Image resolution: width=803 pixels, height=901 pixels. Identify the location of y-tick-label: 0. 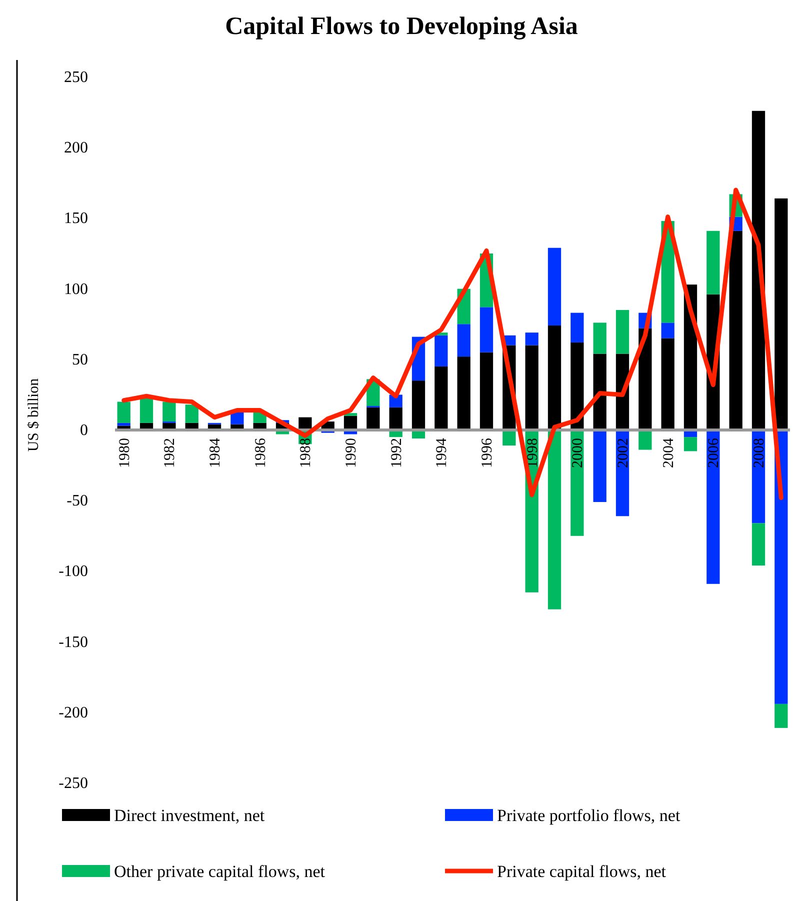
(84, 430).